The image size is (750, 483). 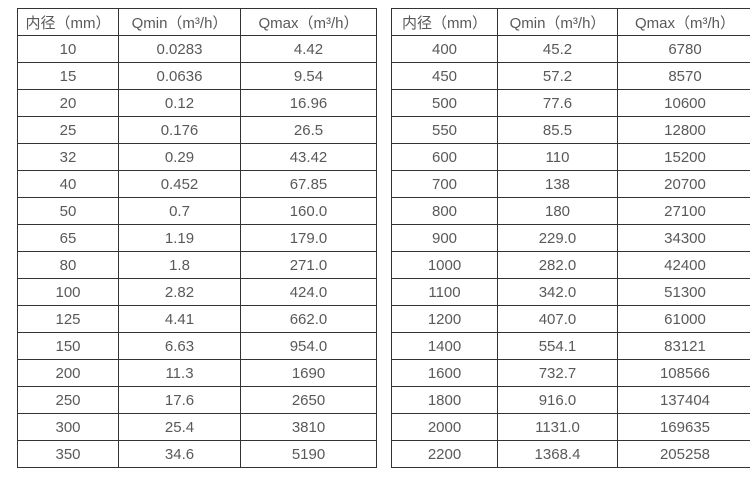 I want to click on table-cell: 0.0283, so click(x=179, y=49).